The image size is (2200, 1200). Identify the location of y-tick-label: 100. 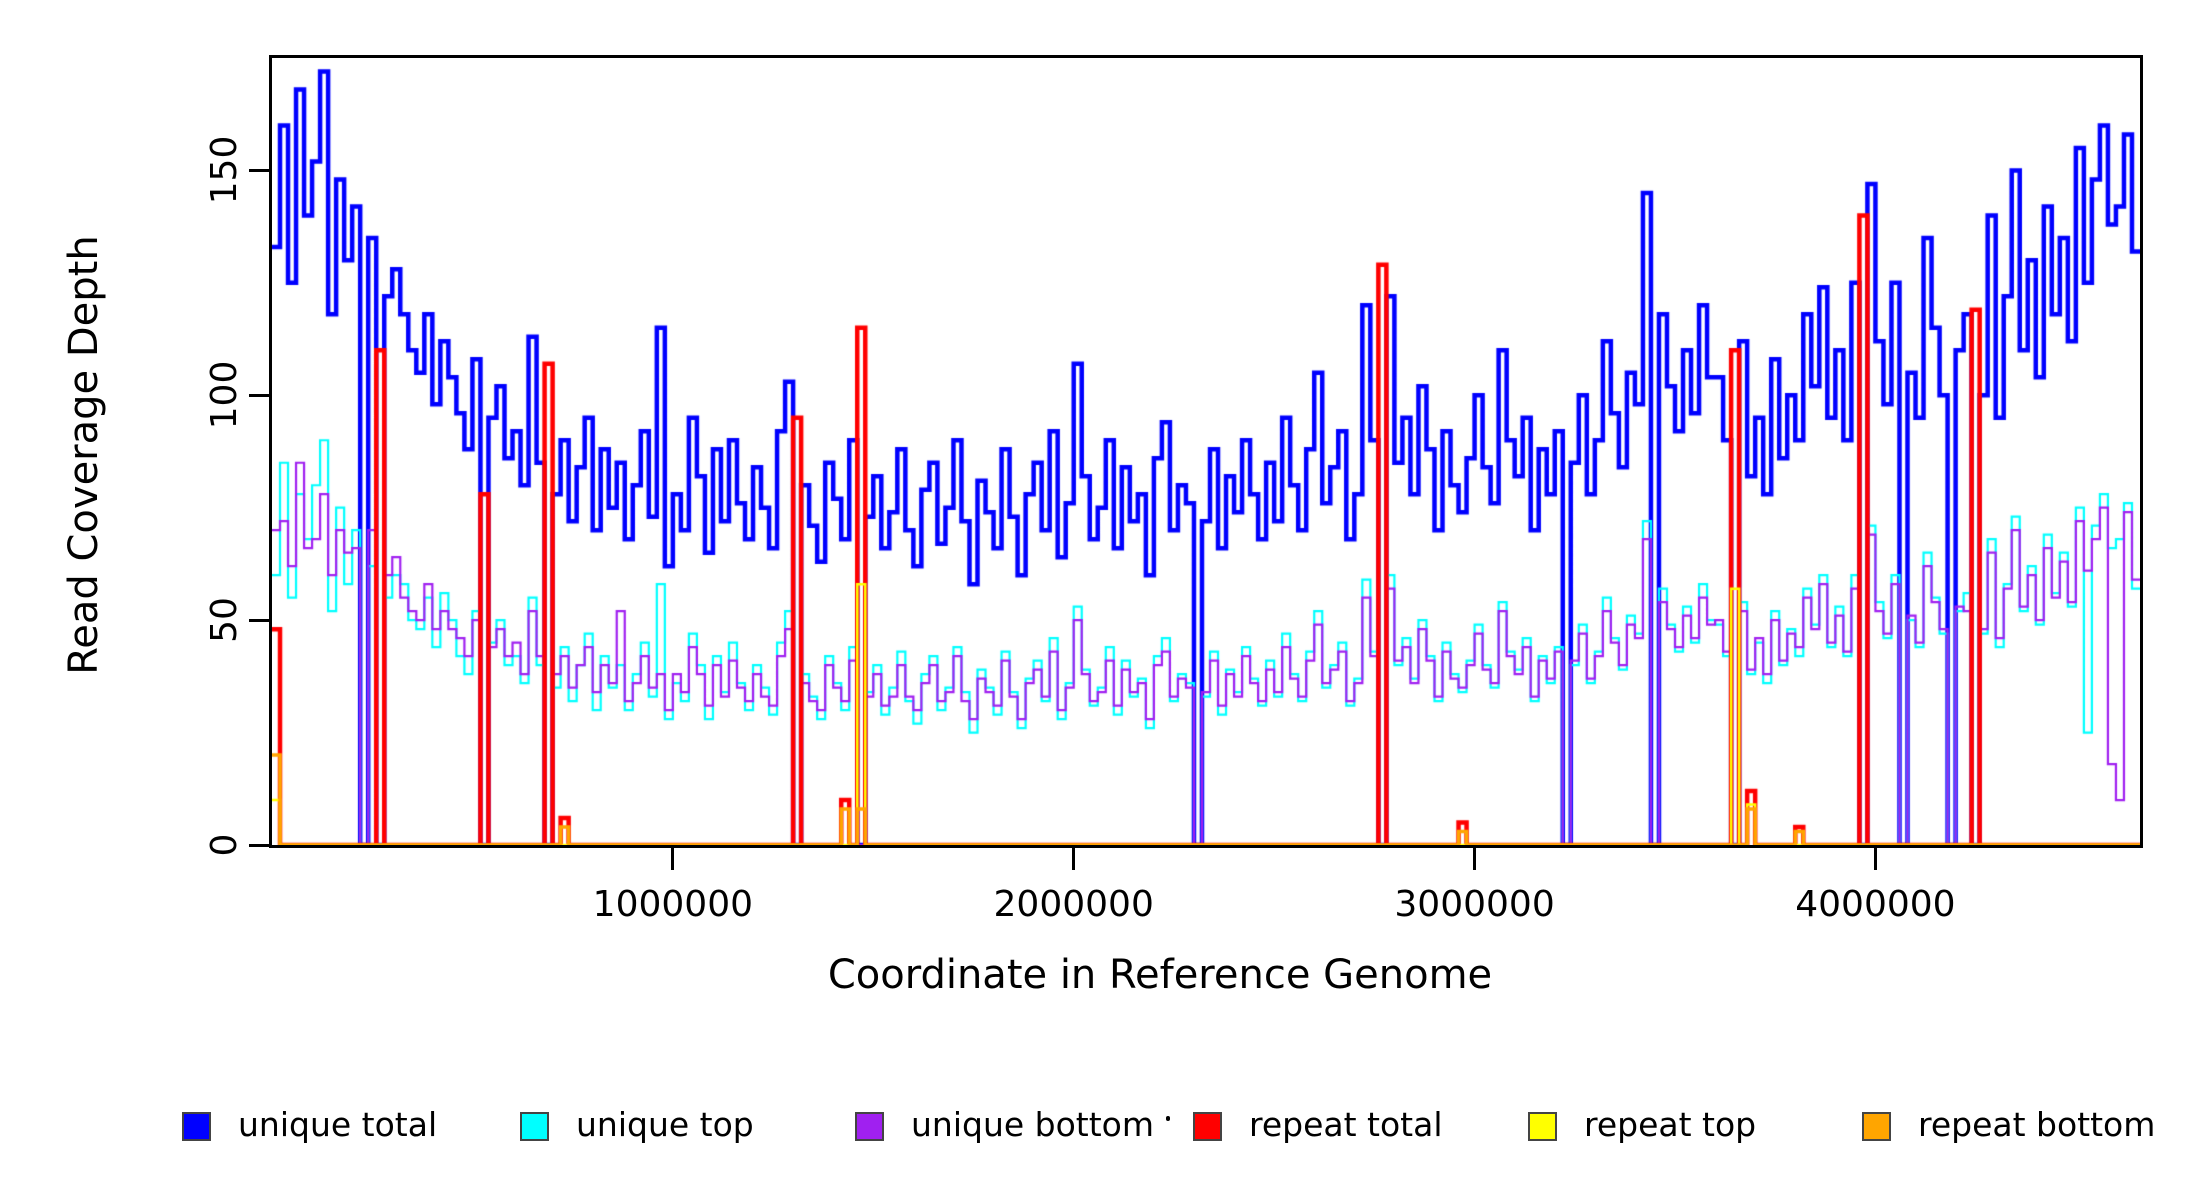
(224, 395).